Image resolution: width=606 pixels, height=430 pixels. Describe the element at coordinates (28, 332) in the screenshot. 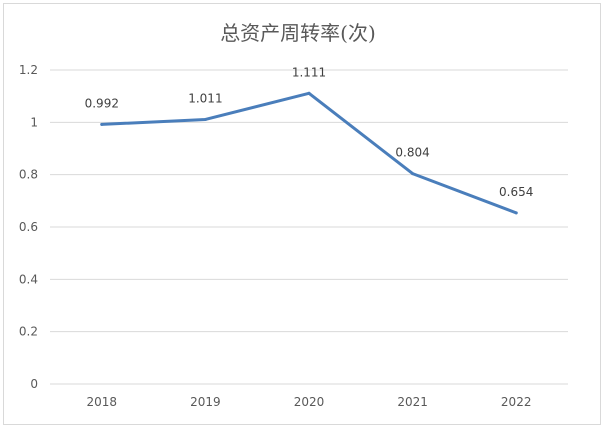

I see `y-tick-label: 0.2` at that location.